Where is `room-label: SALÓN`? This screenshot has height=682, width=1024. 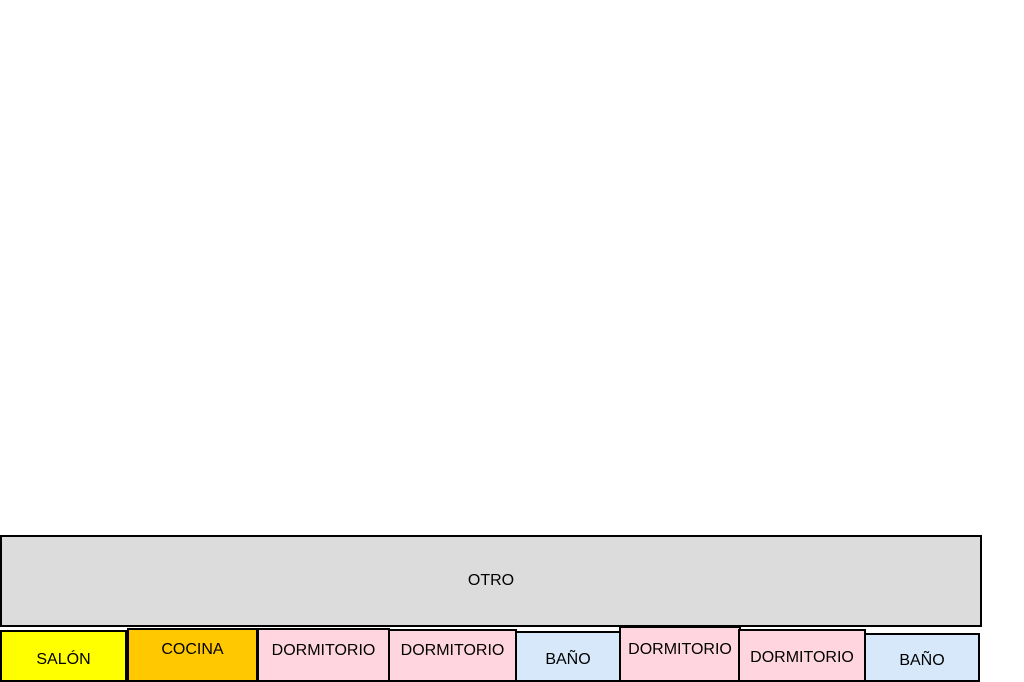
room-label: SALÓN is located at coordinates (63, 659).